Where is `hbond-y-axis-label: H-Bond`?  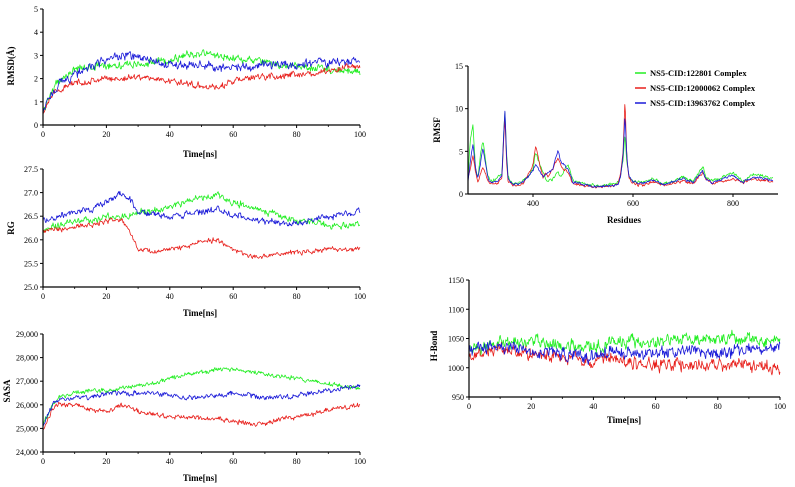 hbond-y-axis-label: H-Bond is located at coordinates (434, 346).